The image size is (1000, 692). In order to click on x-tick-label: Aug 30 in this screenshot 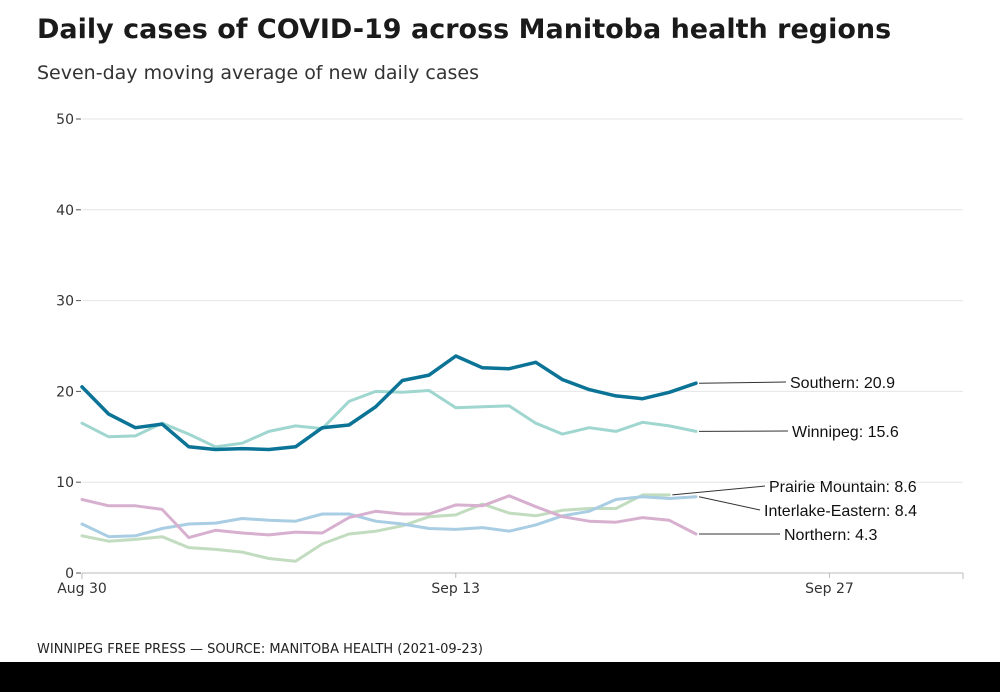, I will do `click(82, 589)`.